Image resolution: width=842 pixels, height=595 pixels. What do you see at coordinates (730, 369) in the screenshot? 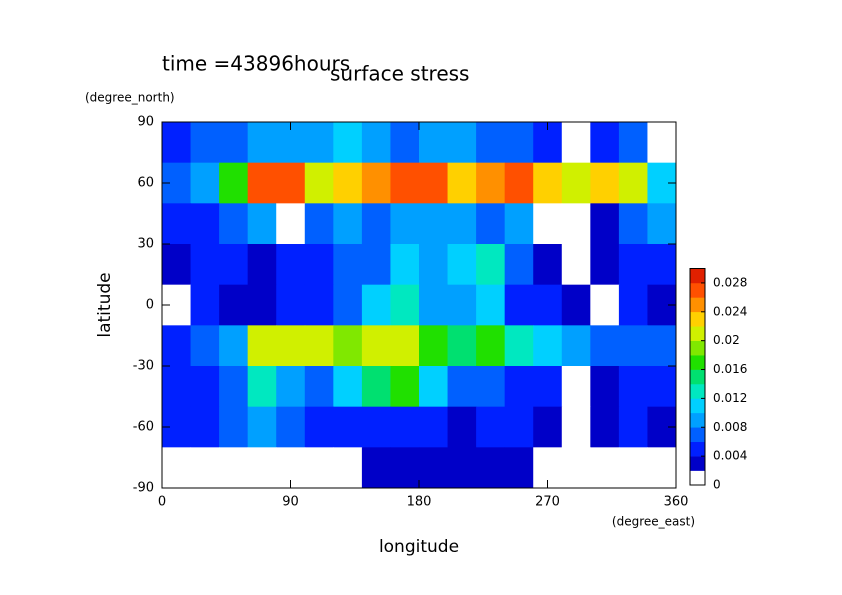
I see `colorbar-tick-label: 0.016` at bounding box center [730, 369].